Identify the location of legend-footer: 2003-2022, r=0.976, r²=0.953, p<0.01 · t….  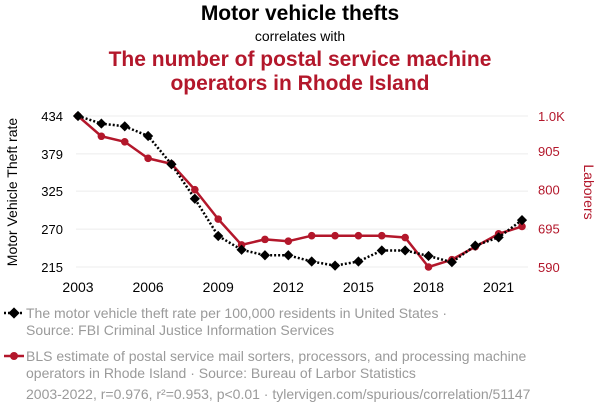
(278, 394).